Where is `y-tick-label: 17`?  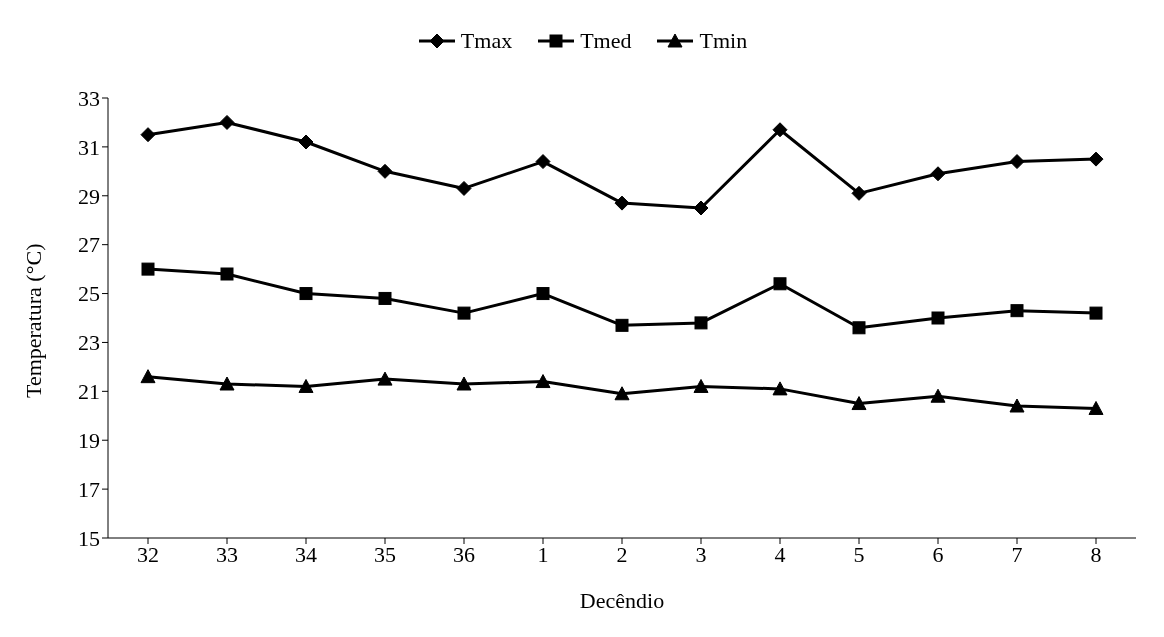
y-tick-label: 17 is located at coordinates (89, 489).